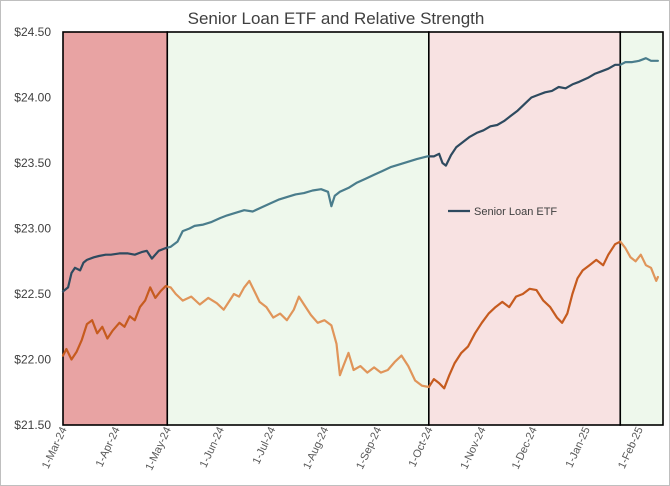  Describe the element at coordinates (474, 448) in the screenshot. I see `x-tick-label: 1-Nov-24` at that location.